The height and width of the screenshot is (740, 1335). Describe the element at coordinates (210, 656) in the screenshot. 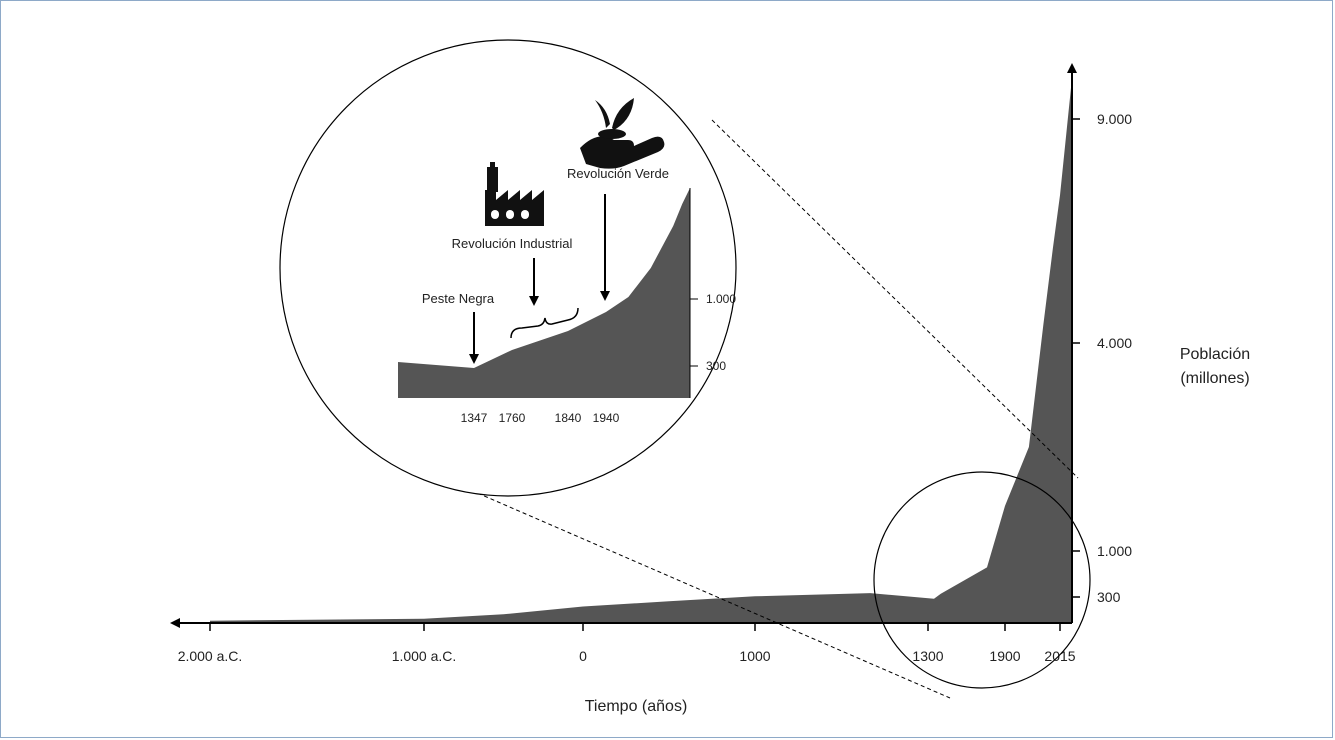

I see `x-tick-label: 2.000 a.C.` at that location.